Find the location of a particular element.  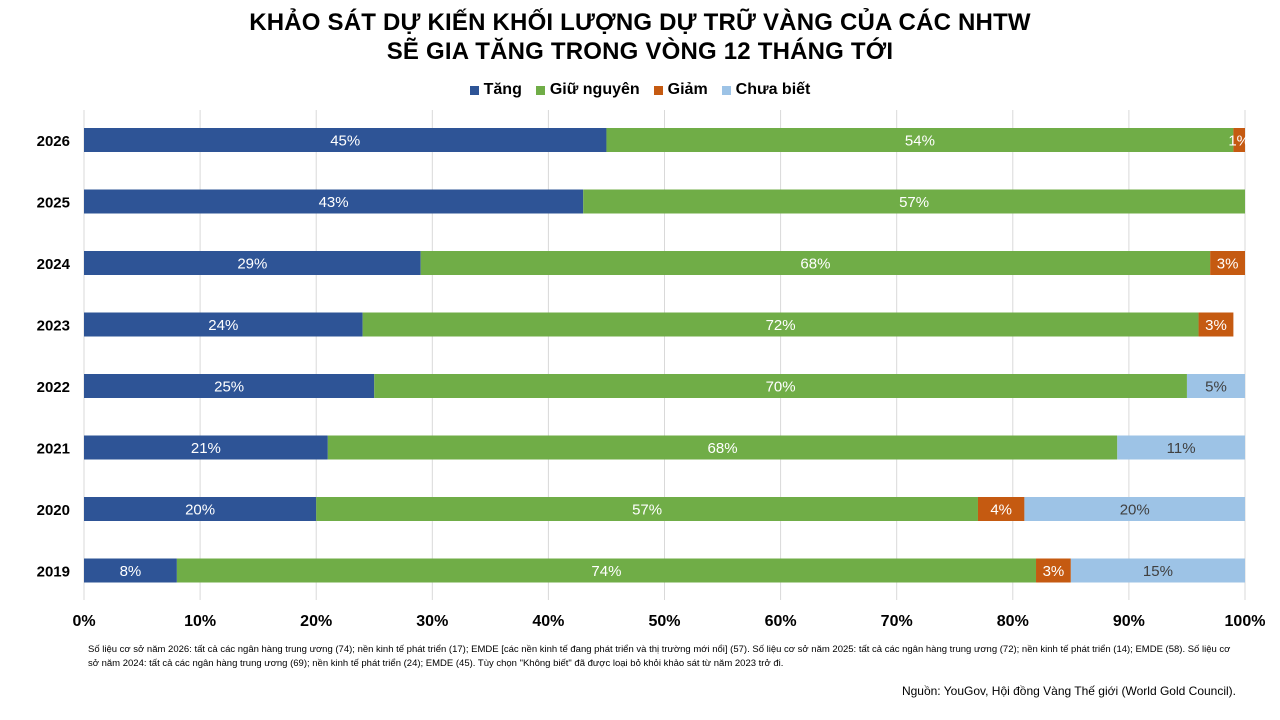

data-label: 29% is located at coordinates (252, 264).